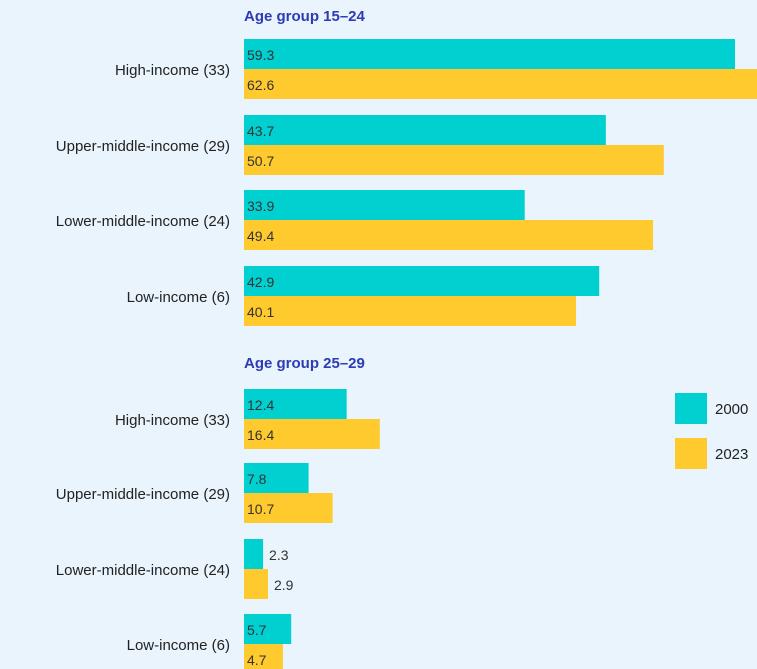 The image size is (757, 669). Describe the element at coordinates (260, 282) in the screenshot. I see `data-label: 42.9` at that location.